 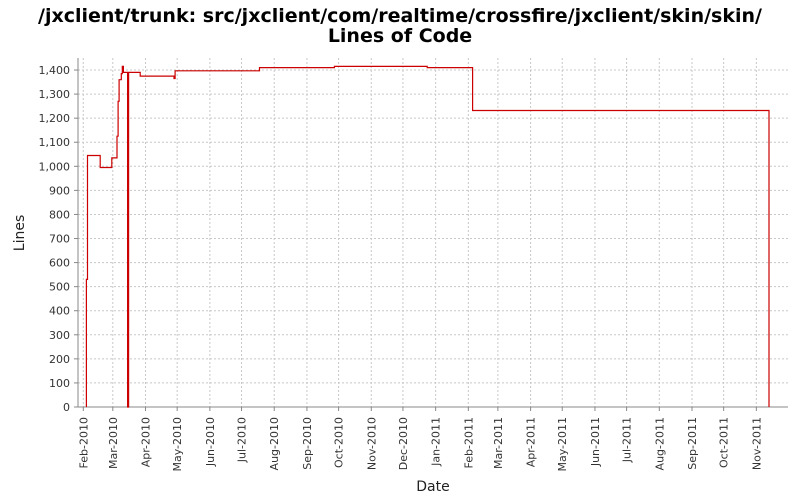 What do you see at coordinates (659, 443) in the screenshot?
I see `x-tick-label: Aug-2011` at bounding box center [659, 443].